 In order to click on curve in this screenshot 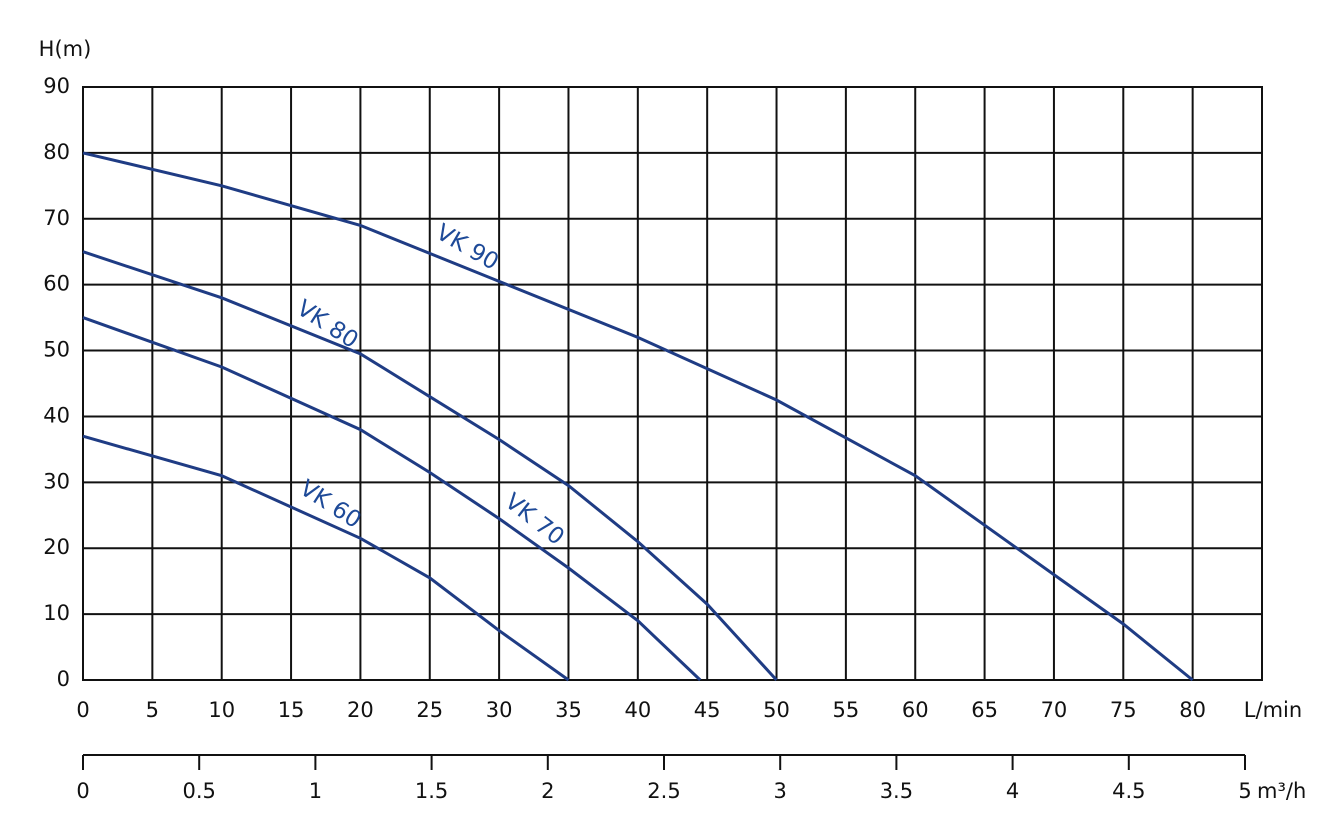, I will do `click(326, 558)`.